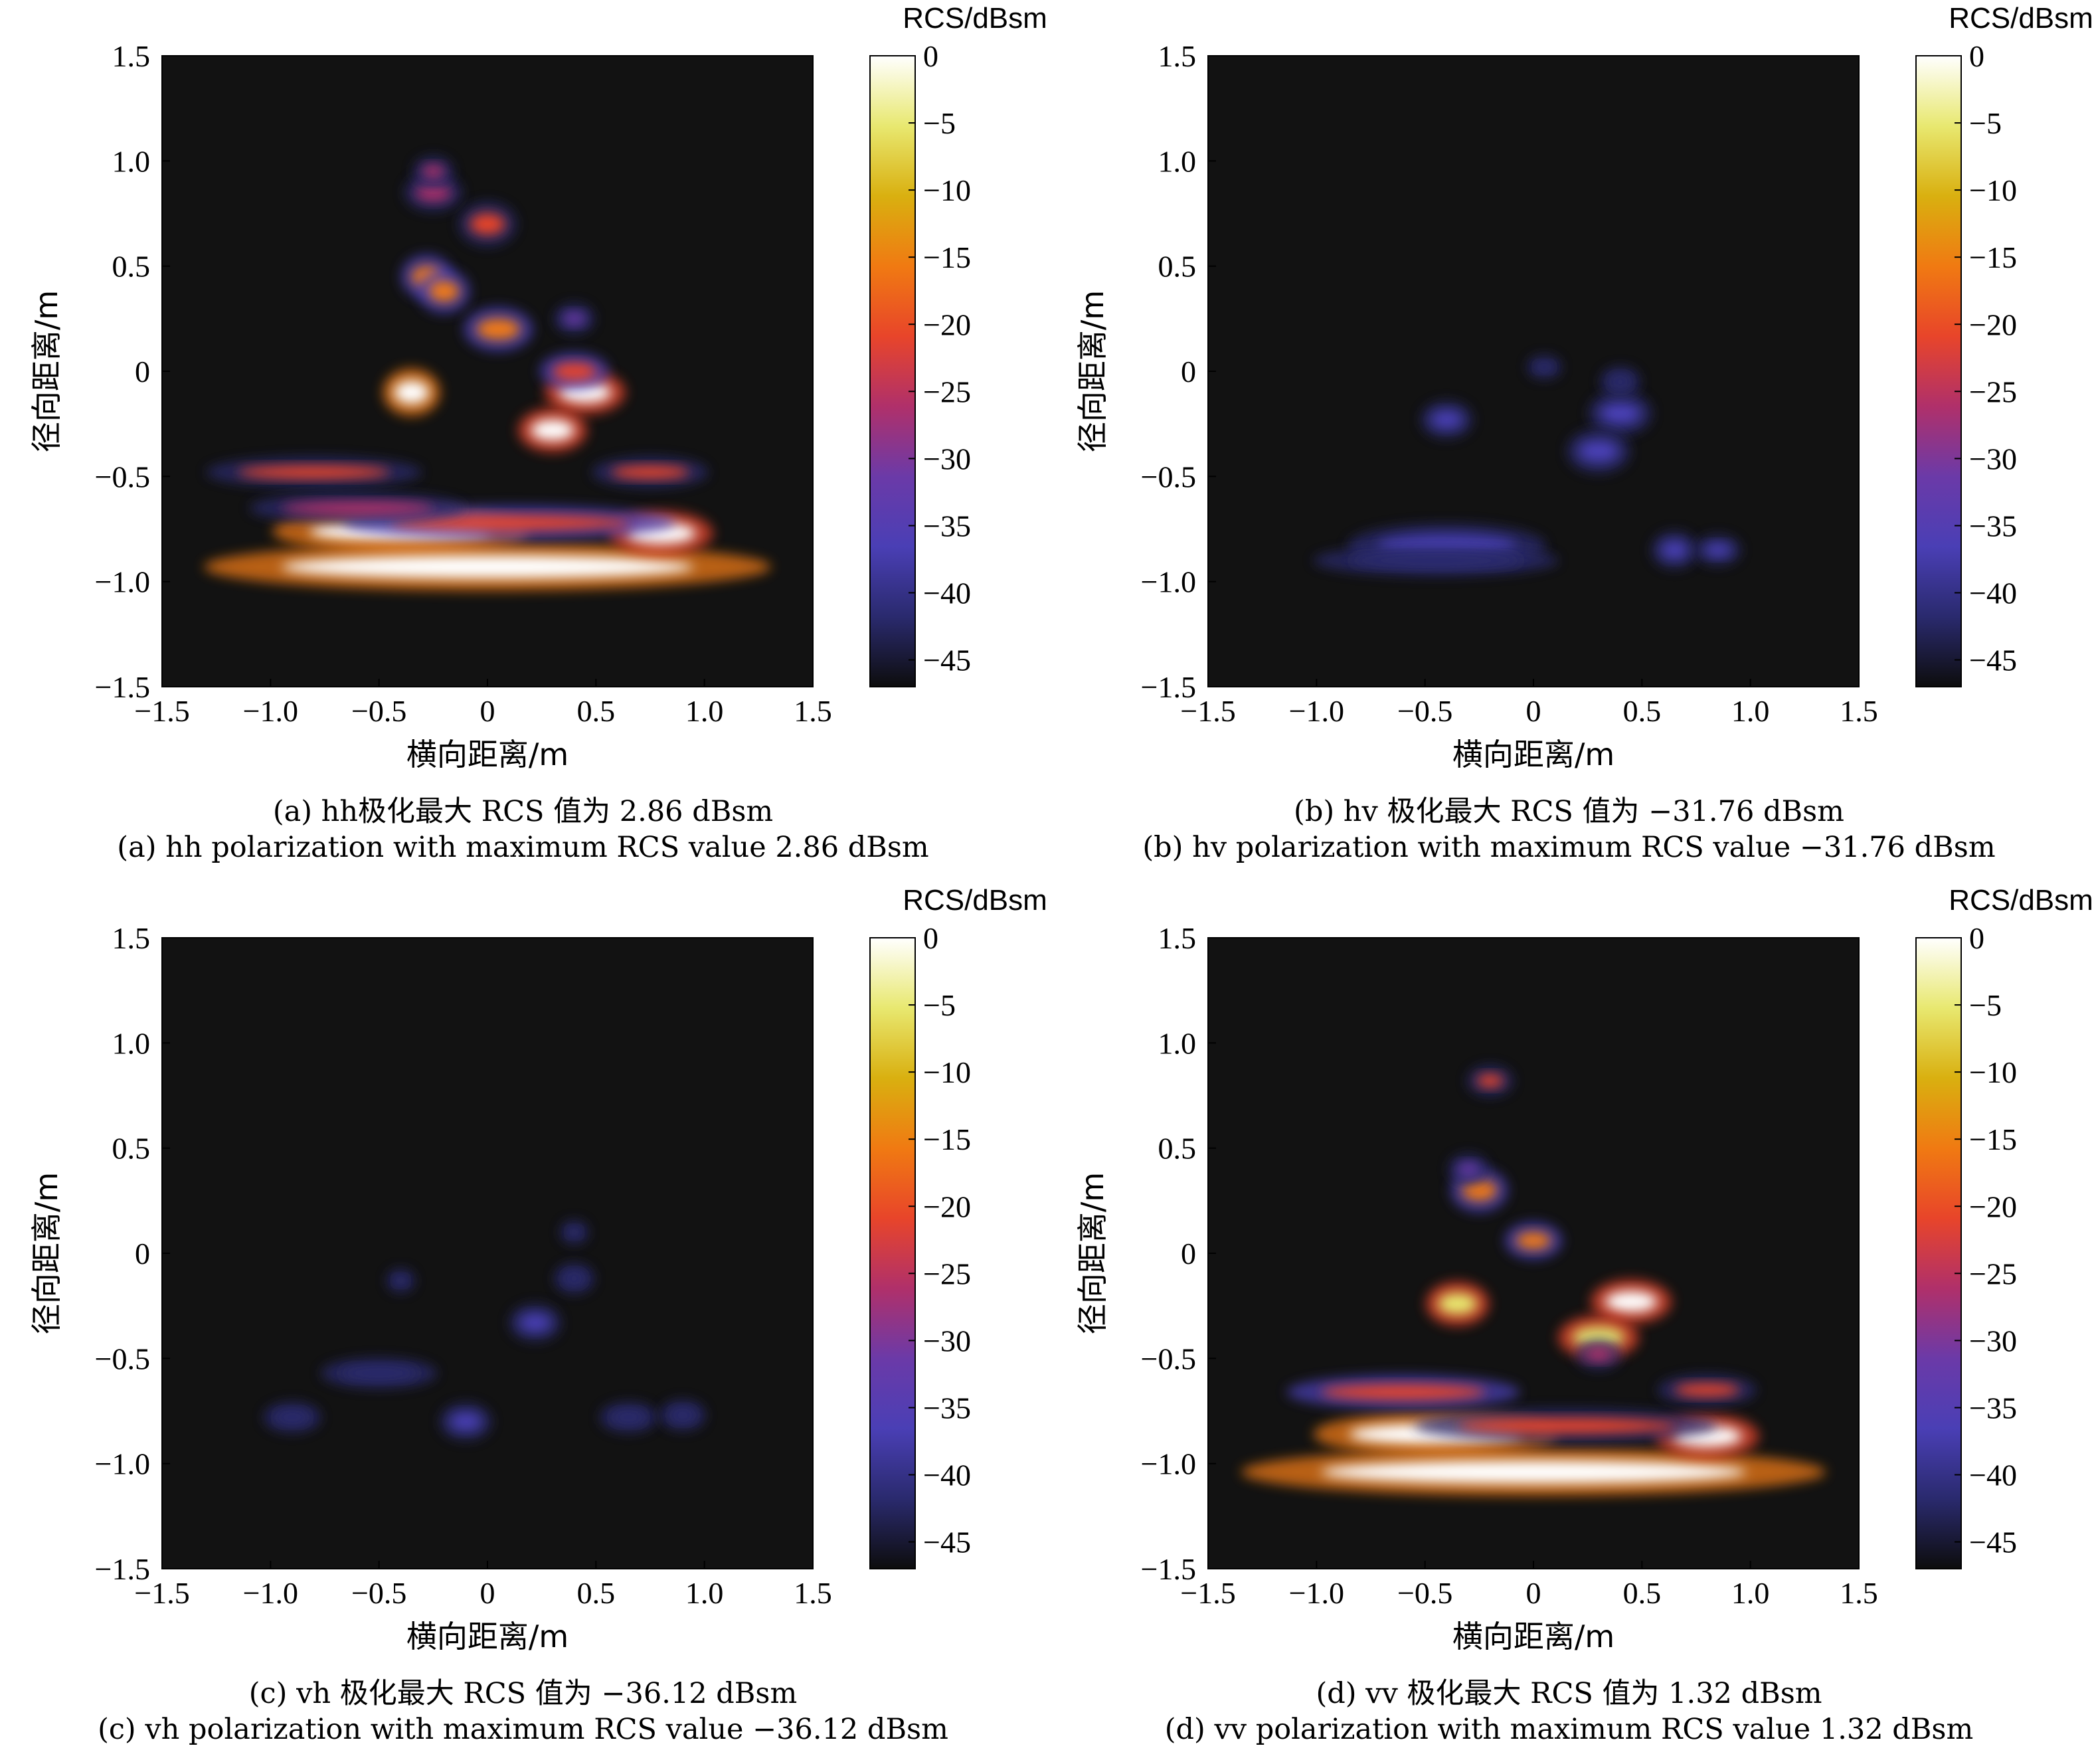 This screenshot has height=1764, width=2092. Describe the element at coordinates (378, 711) in the screenshot. I see `x-tick-label: −0.5` at that location.